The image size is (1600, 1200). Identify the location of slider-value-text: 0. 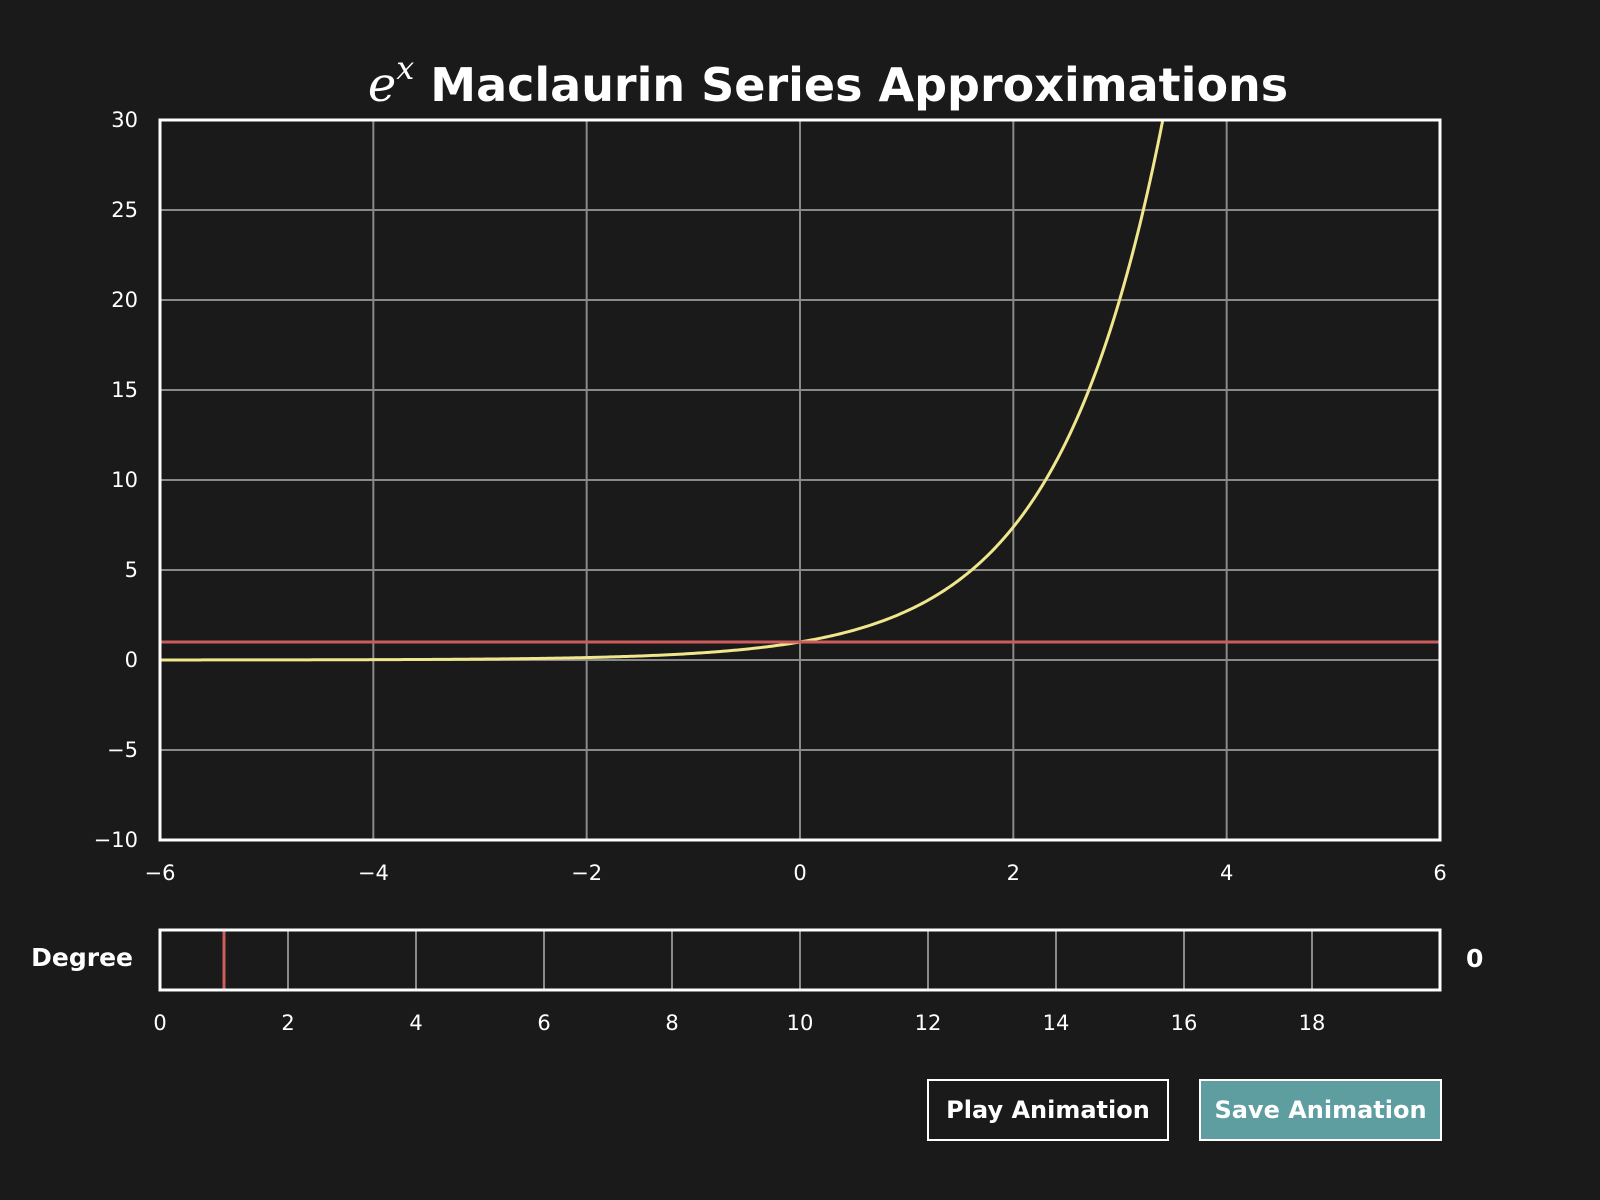
(1474, 958).